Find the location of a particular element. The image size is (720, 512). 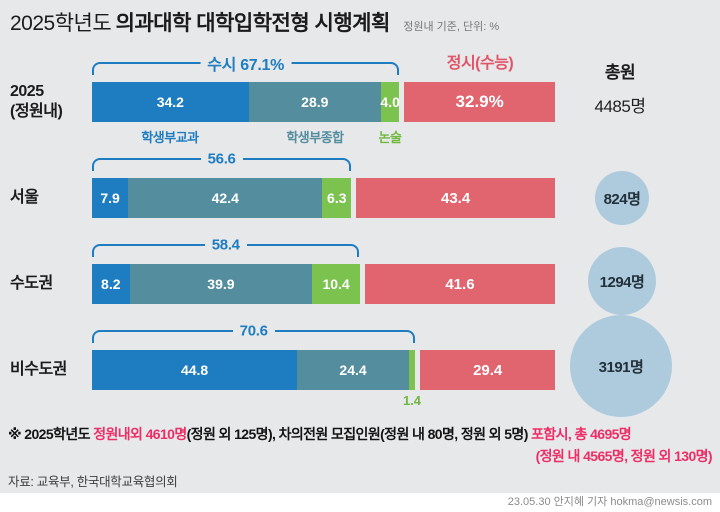

segment-jungsi: 43.4 is located at coordinates (455, 198).